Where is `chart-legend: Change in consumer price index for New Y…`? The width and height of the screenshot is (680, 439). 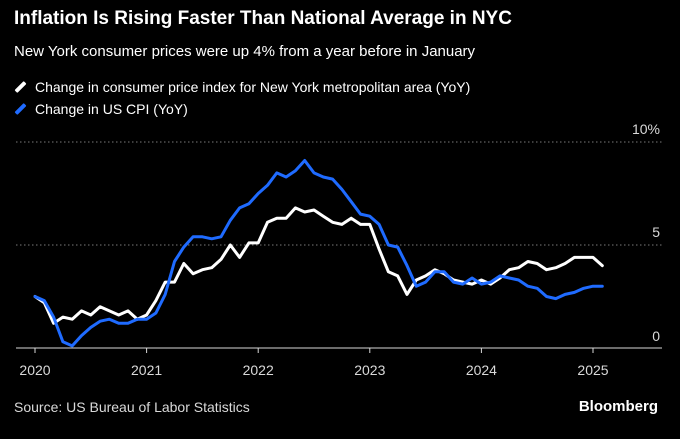 chart-legend: Change in consumer price index for New Y… is located at coordinates (242, 98).